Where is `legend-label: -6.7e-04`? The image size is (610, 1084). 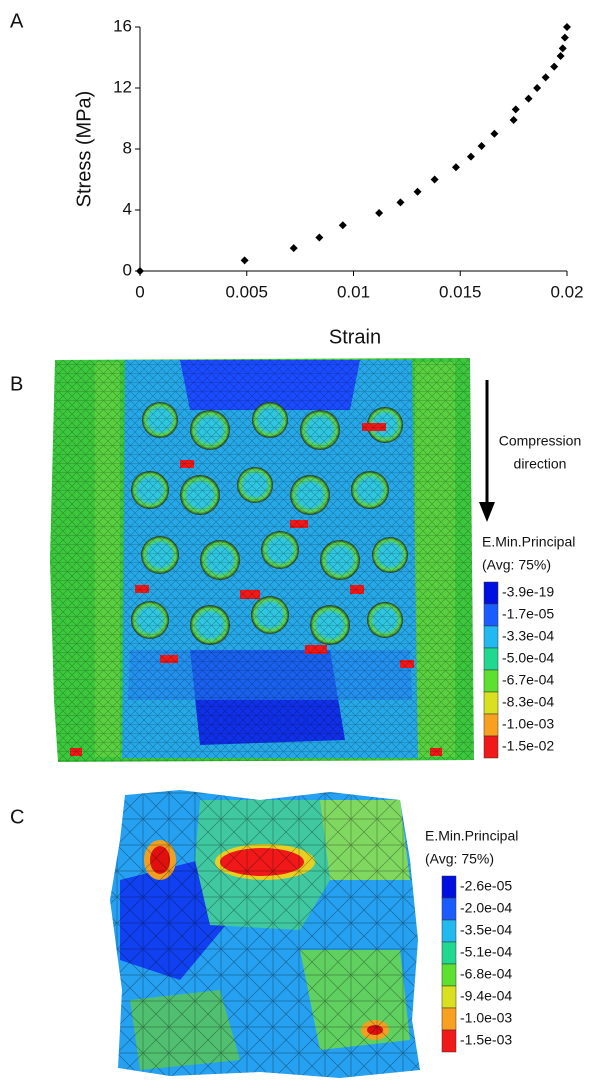
legend-label: -6.7e-04 is located at coordinates (528, 680).